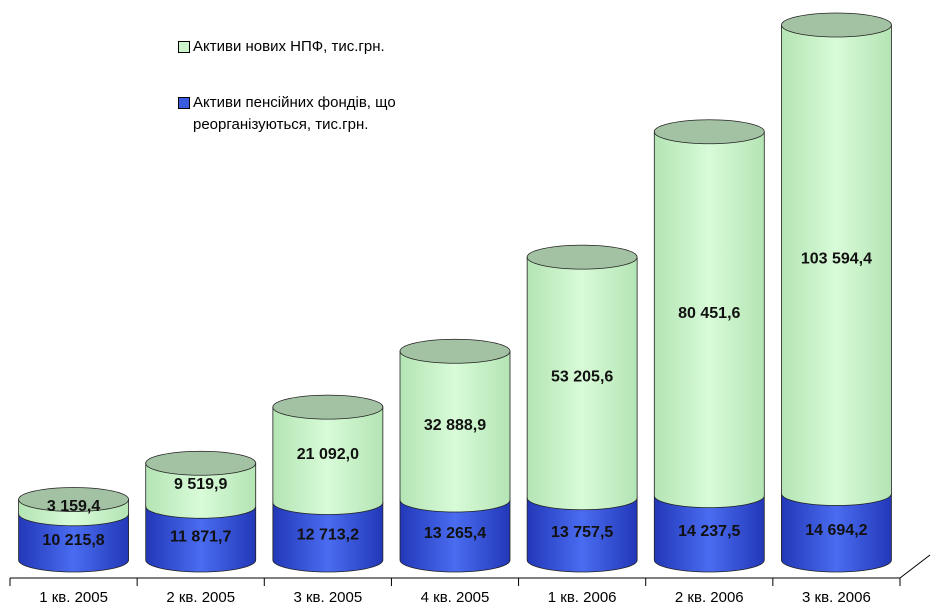  I want to click on legend-item: Активи нових НПФ, тис.грн., so click(281, 47).